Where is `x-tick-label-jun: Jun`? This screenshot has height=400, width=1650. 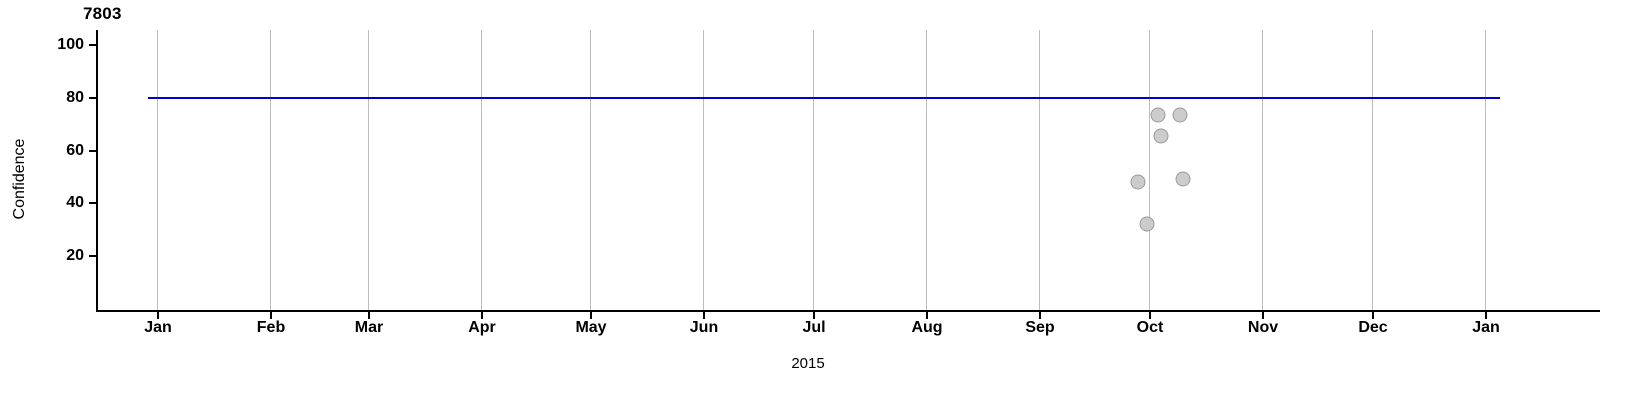
x-tick-label-jun: Jun is located at coordinates (704, 327).